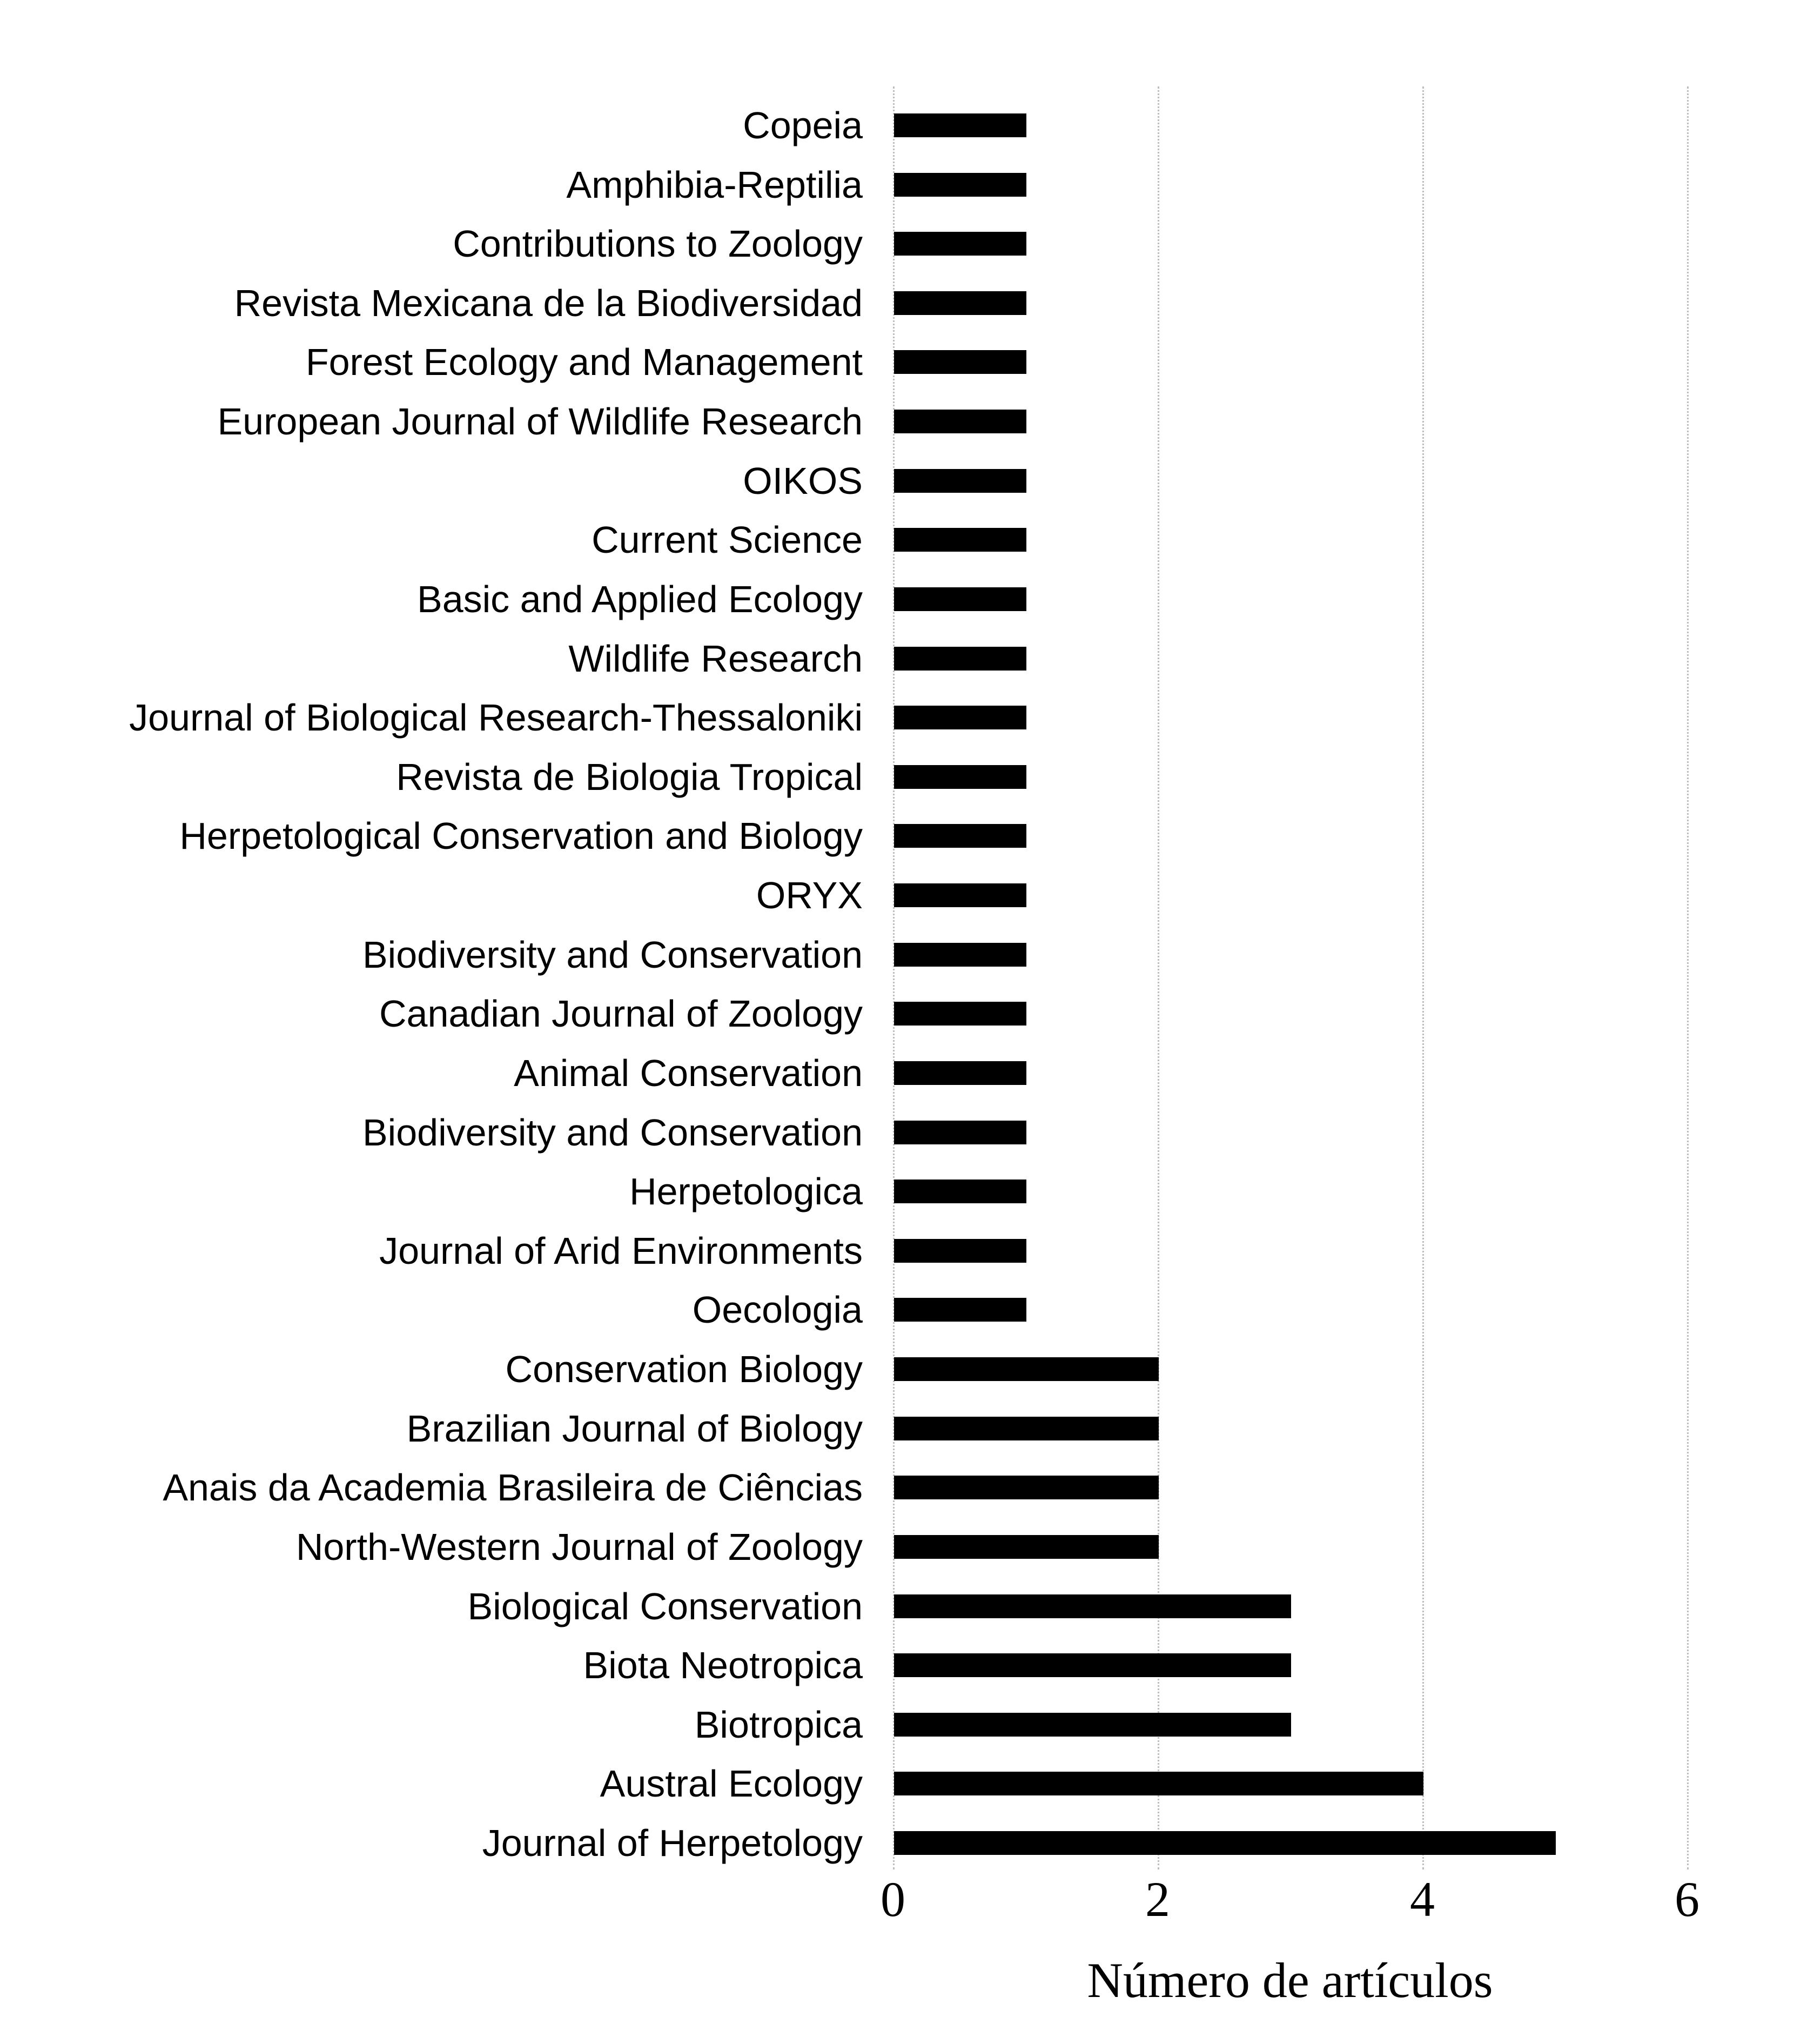 The image size is (1794, 2044). I want to click on category-label: European Journal of Wildlife Research, so click(540, 421).